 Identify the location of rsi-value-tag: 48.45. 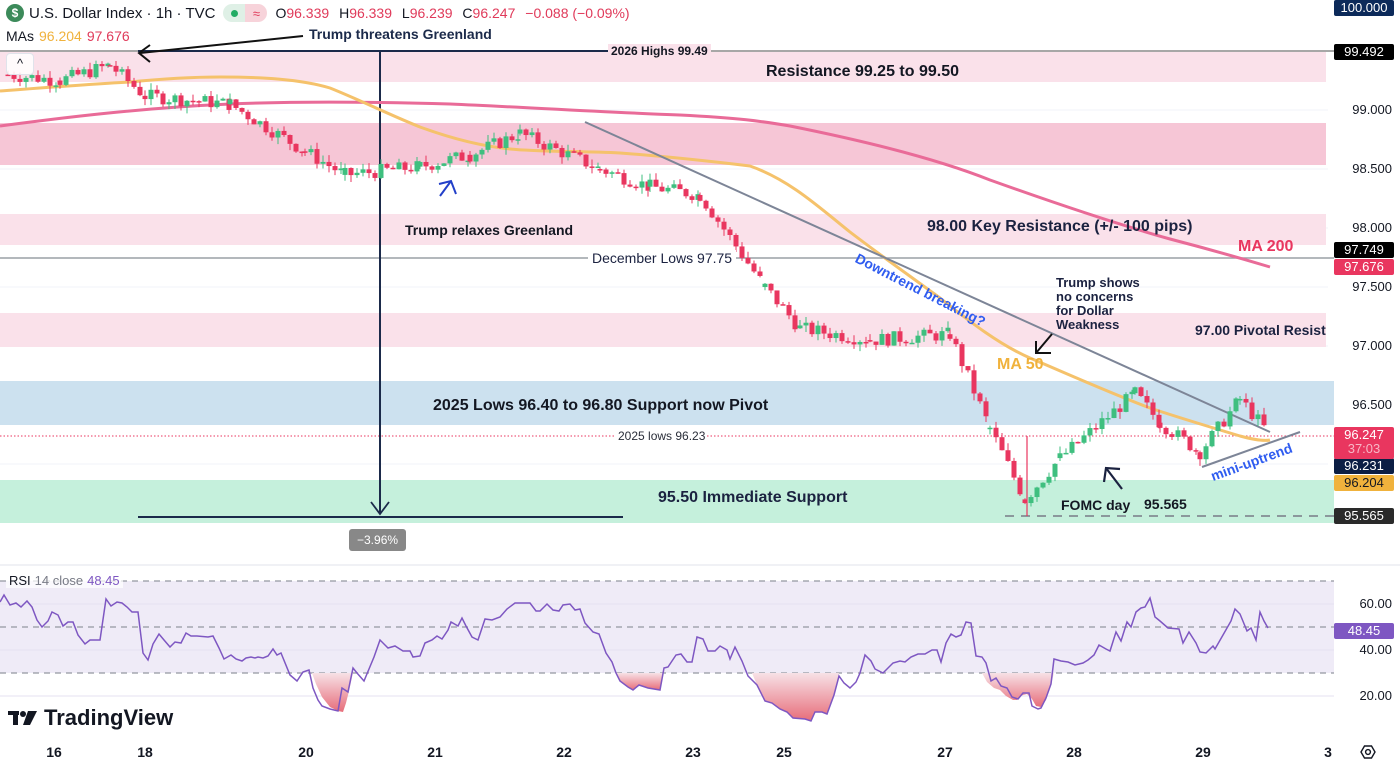
(1364, 631).